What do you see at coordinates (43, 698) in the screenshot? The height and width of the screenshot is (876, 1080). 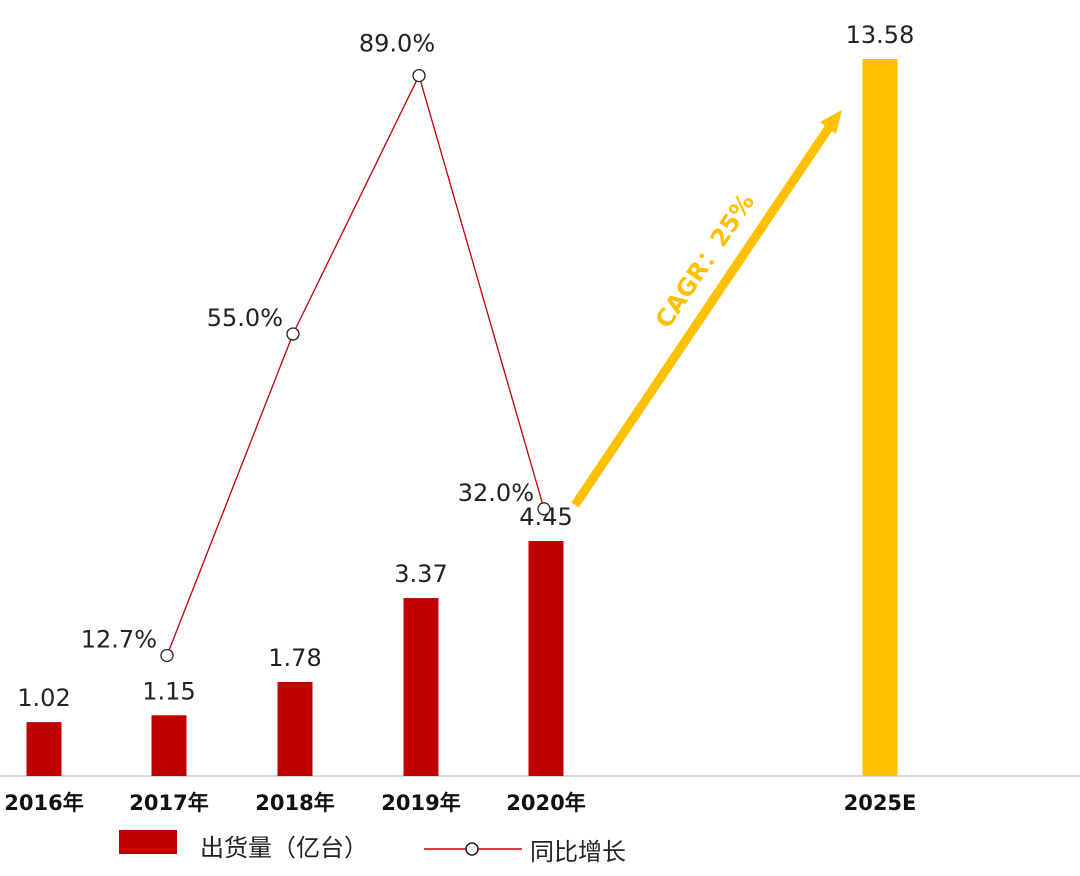 I see `bar-value-label: 1.02` at bounding box center [43, 698].